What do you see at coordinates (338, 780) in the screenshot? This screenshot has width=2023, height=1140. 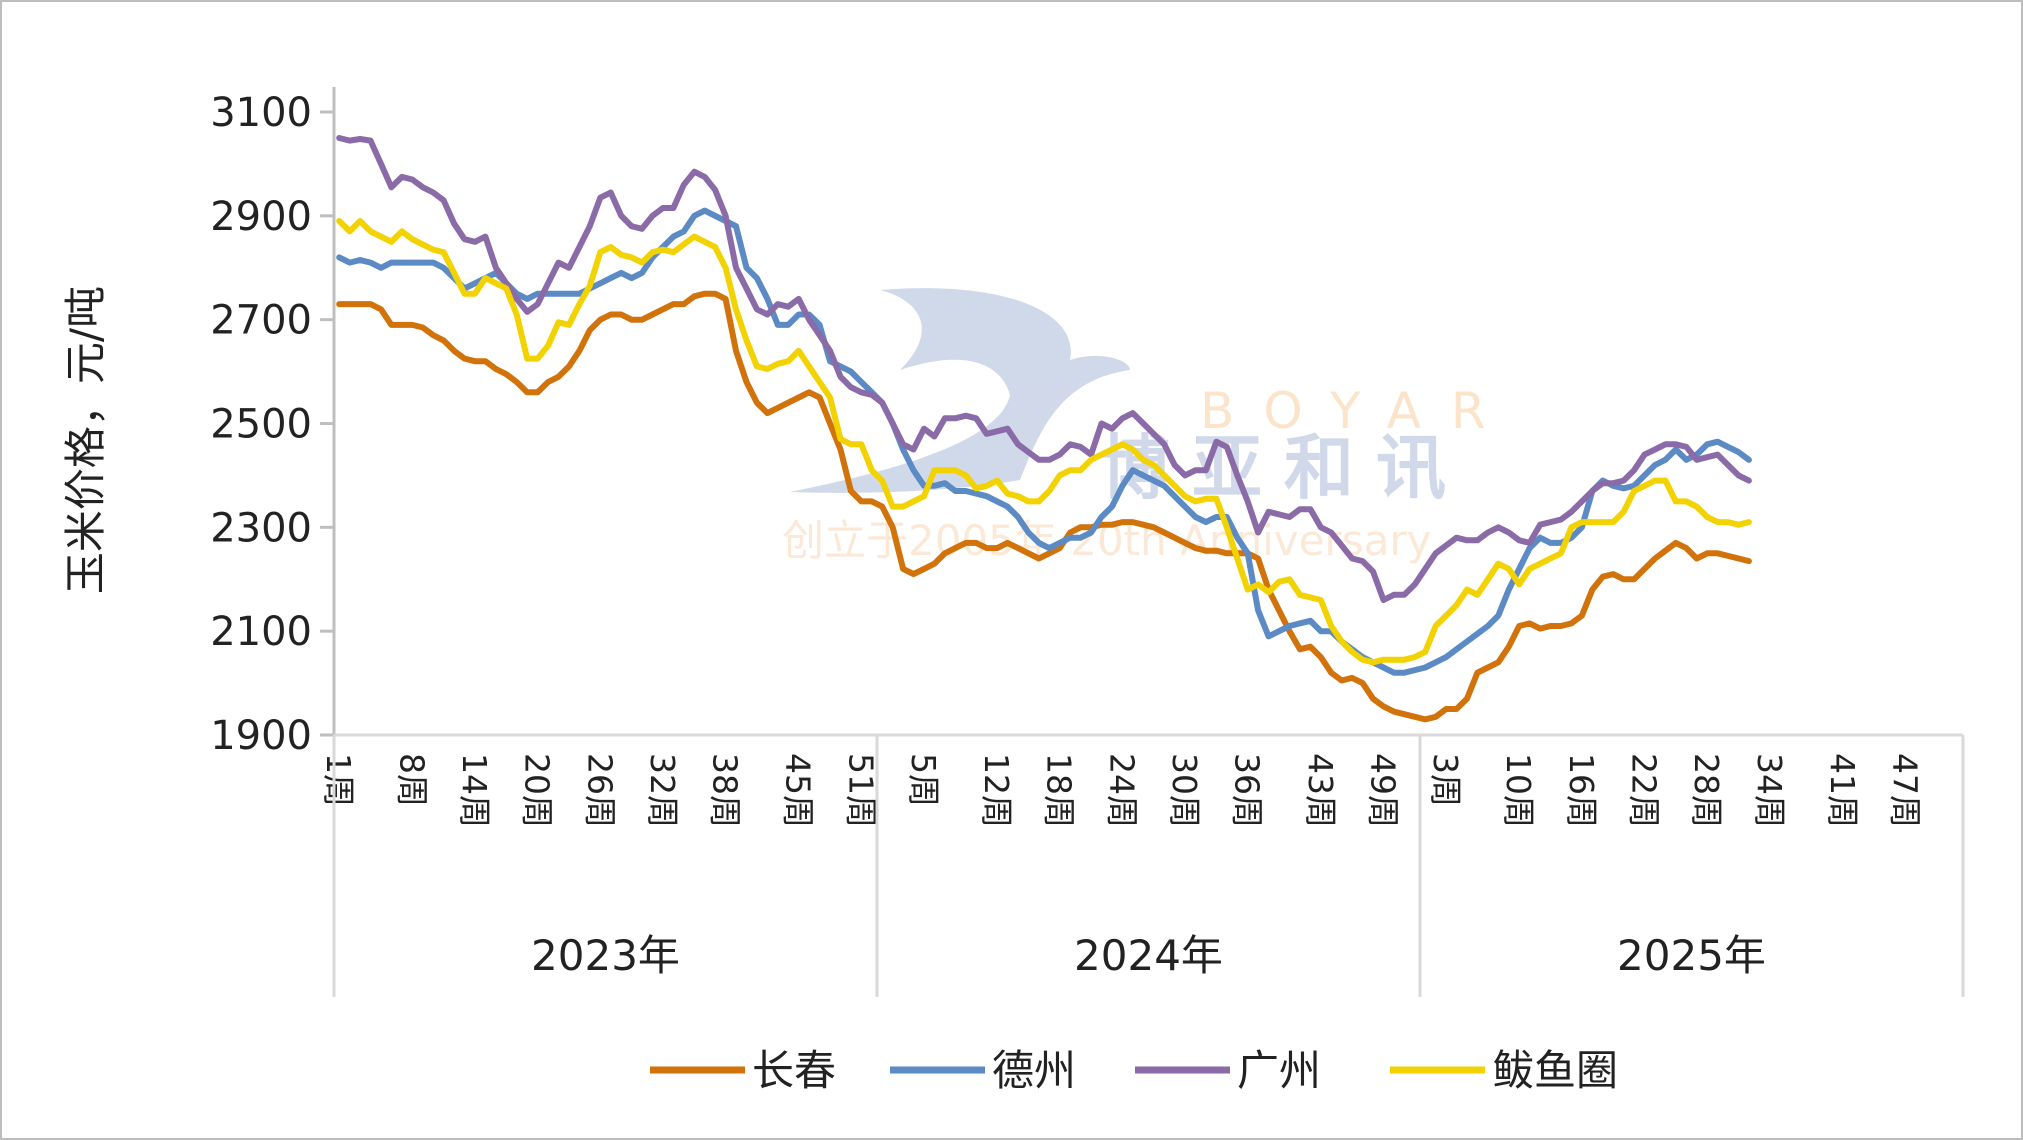 I see `x-tick-label: 1周` at bounding box center [338, 780].